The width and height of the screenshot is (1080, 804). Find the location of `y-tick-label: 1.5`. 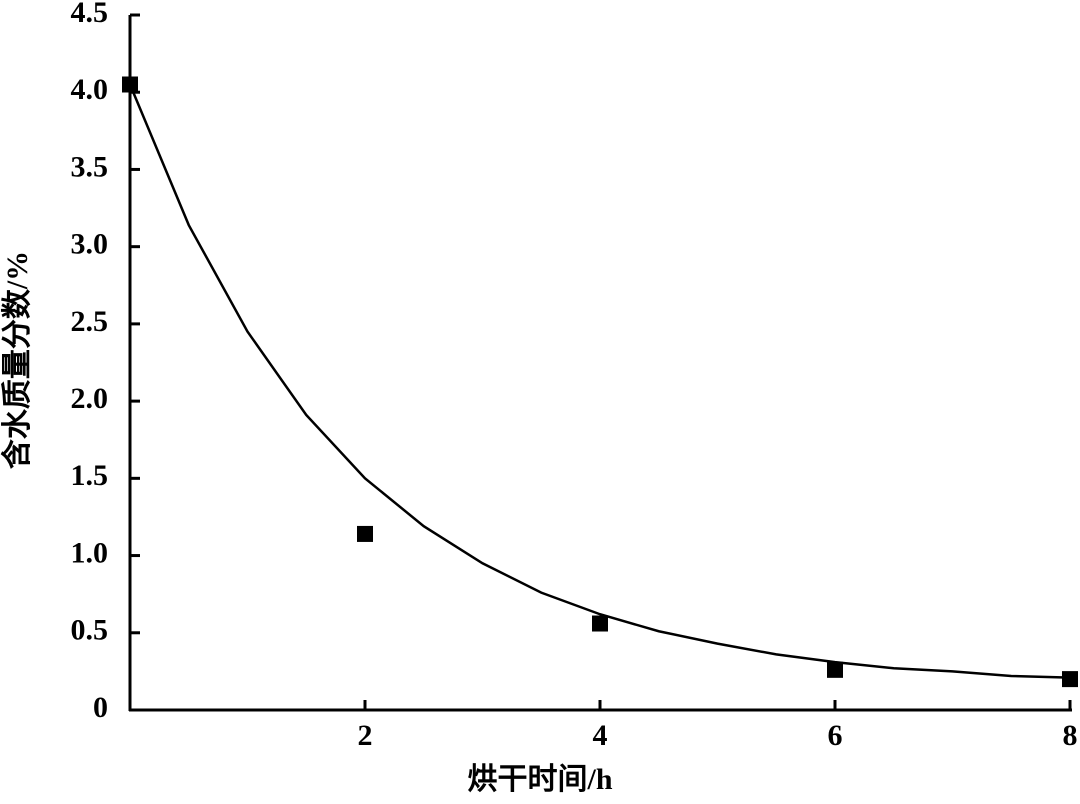

y-tick-label: 1.5 is located at coordinates (90, 475).